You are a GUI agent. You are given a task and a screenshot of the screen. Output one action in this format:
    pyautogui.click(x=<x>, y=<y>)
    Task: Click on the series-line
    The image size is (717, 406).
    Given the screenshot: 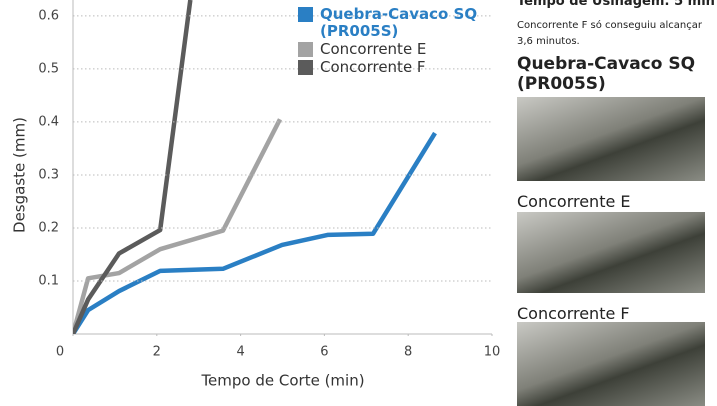 What is the action you would take?
    pyautogui.click(x=133, y=167)
    